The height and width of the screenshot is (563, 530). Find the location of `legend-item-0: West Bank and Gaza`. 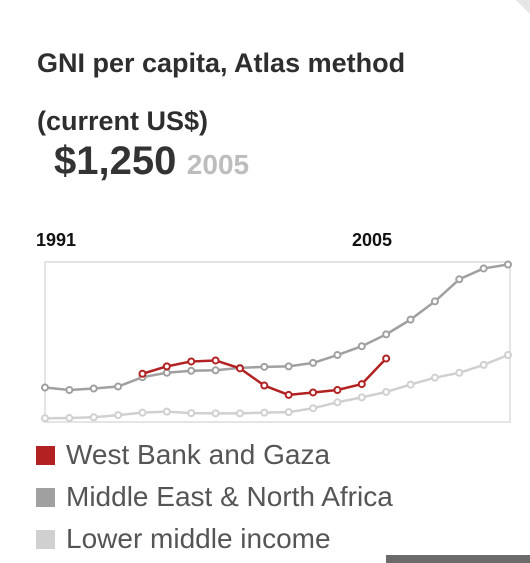

legend-item-0: West Bank and Gaza is located at coordinates (214, 455).